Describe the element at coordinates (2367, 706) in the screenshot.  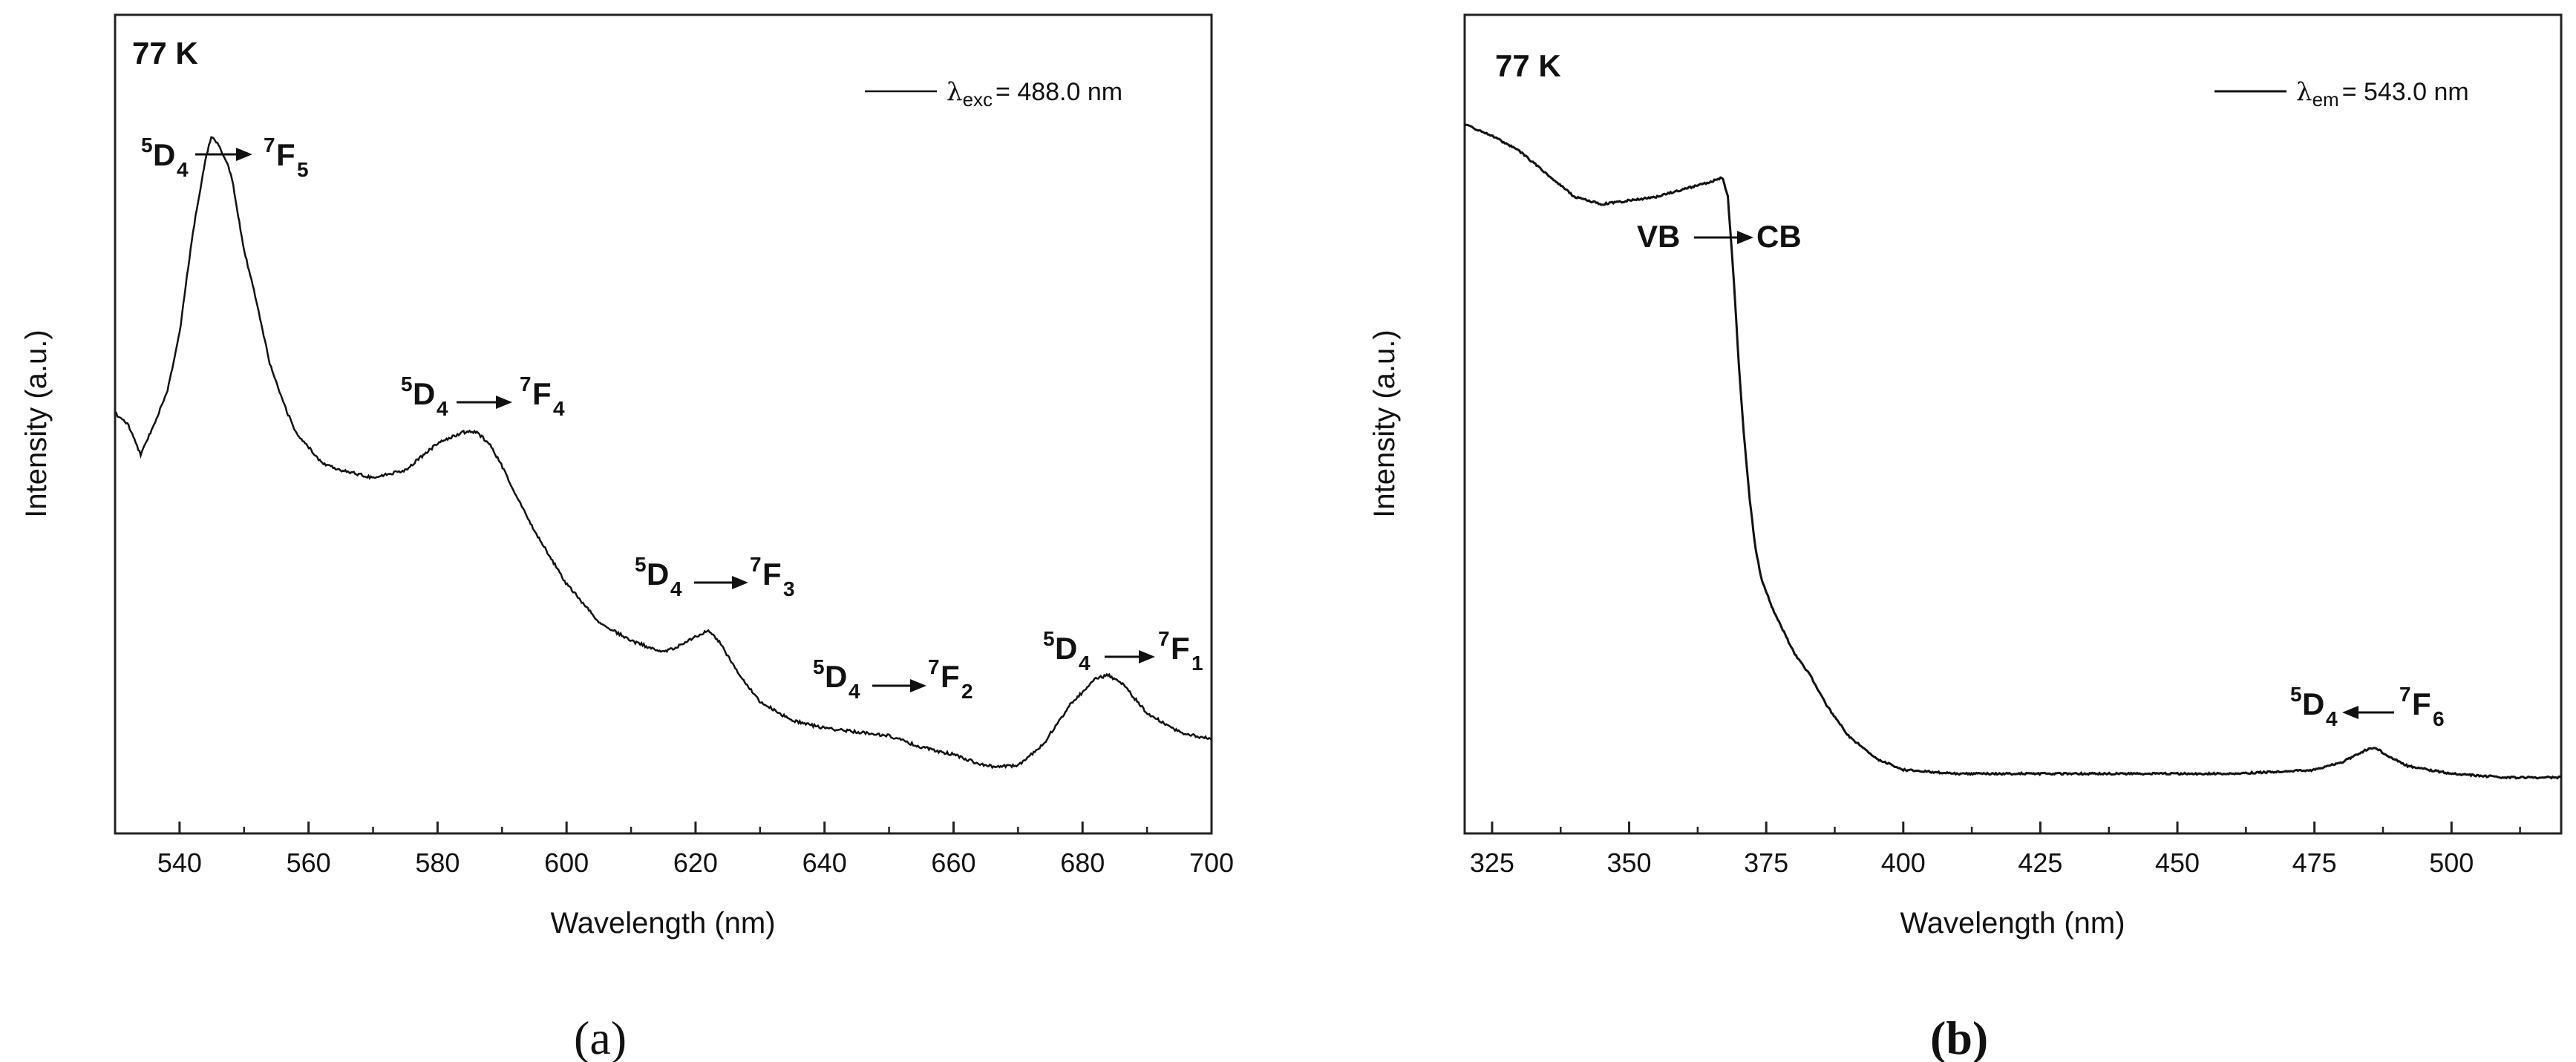
I see `annotation-b-2: 5 D 4 7 F 6` at that location.